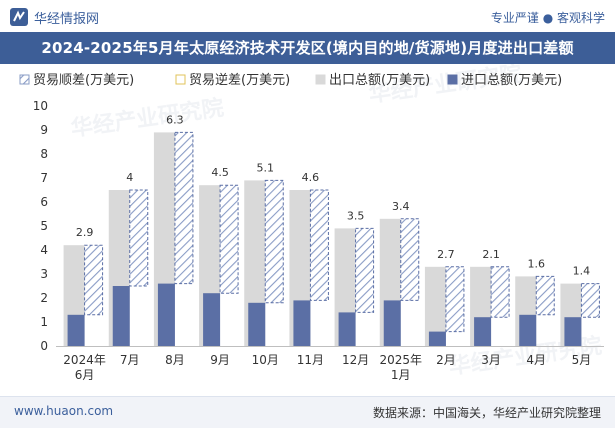 This screenshot has height=428, width=615. Describe the element at coordinates (435, 306) in the screenshot. I see `export-bar` at that location.